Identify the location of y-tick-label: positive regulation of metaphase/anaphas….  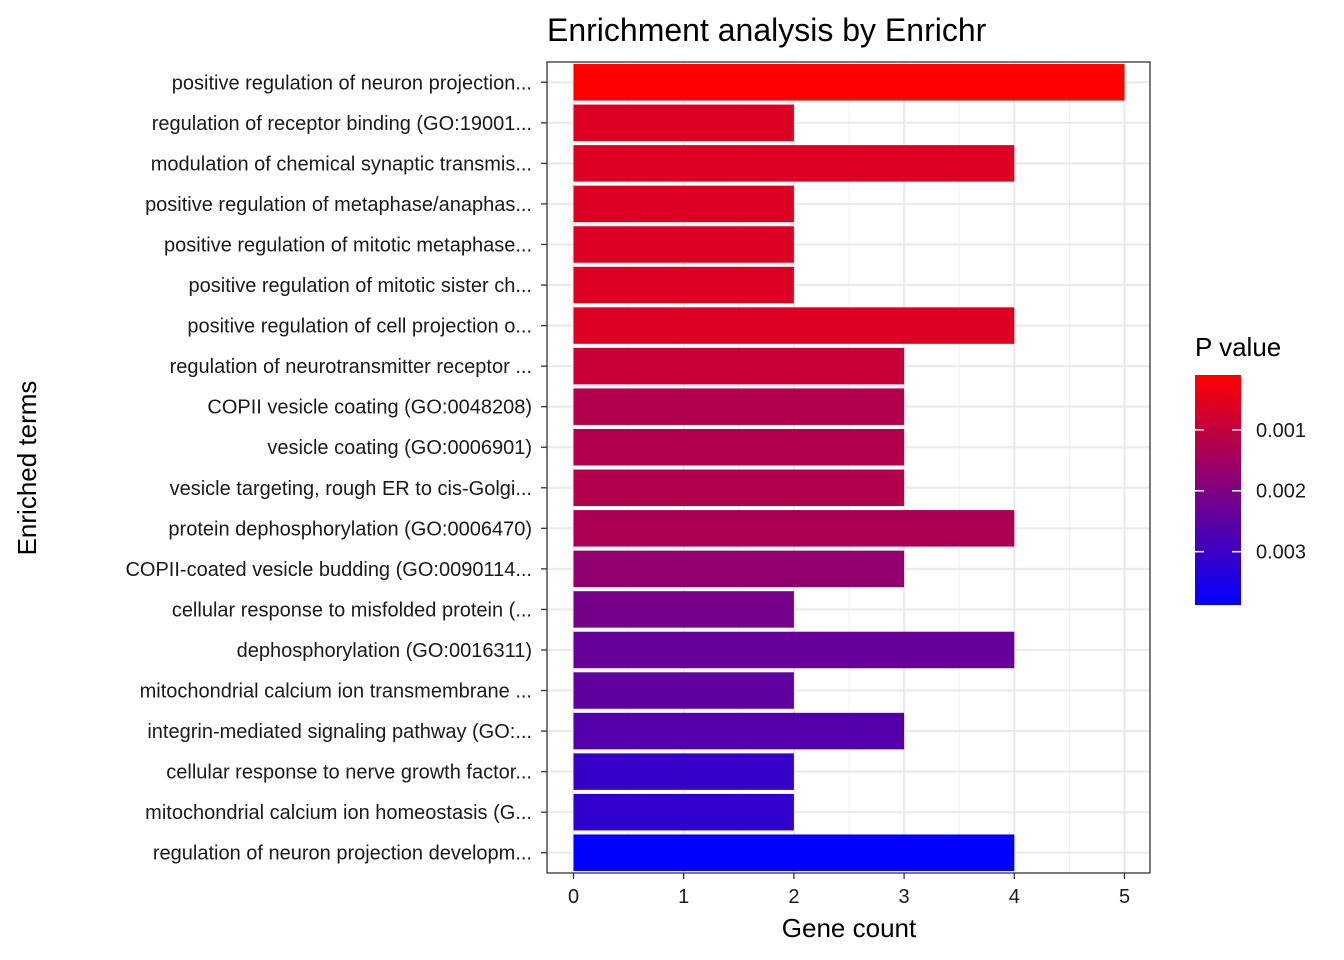
(338, 205).